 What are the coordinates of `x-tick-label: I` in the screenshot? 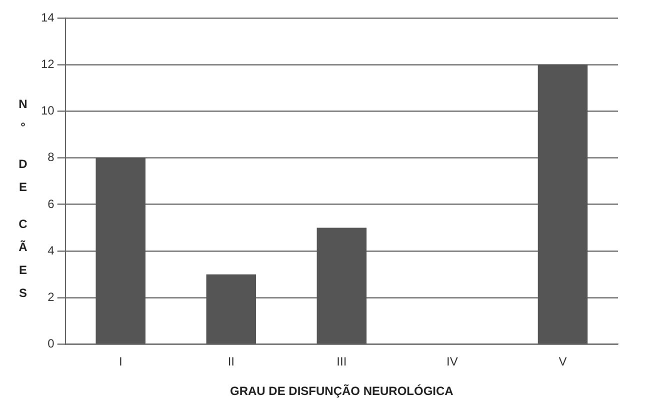 It's located at (120, 361).